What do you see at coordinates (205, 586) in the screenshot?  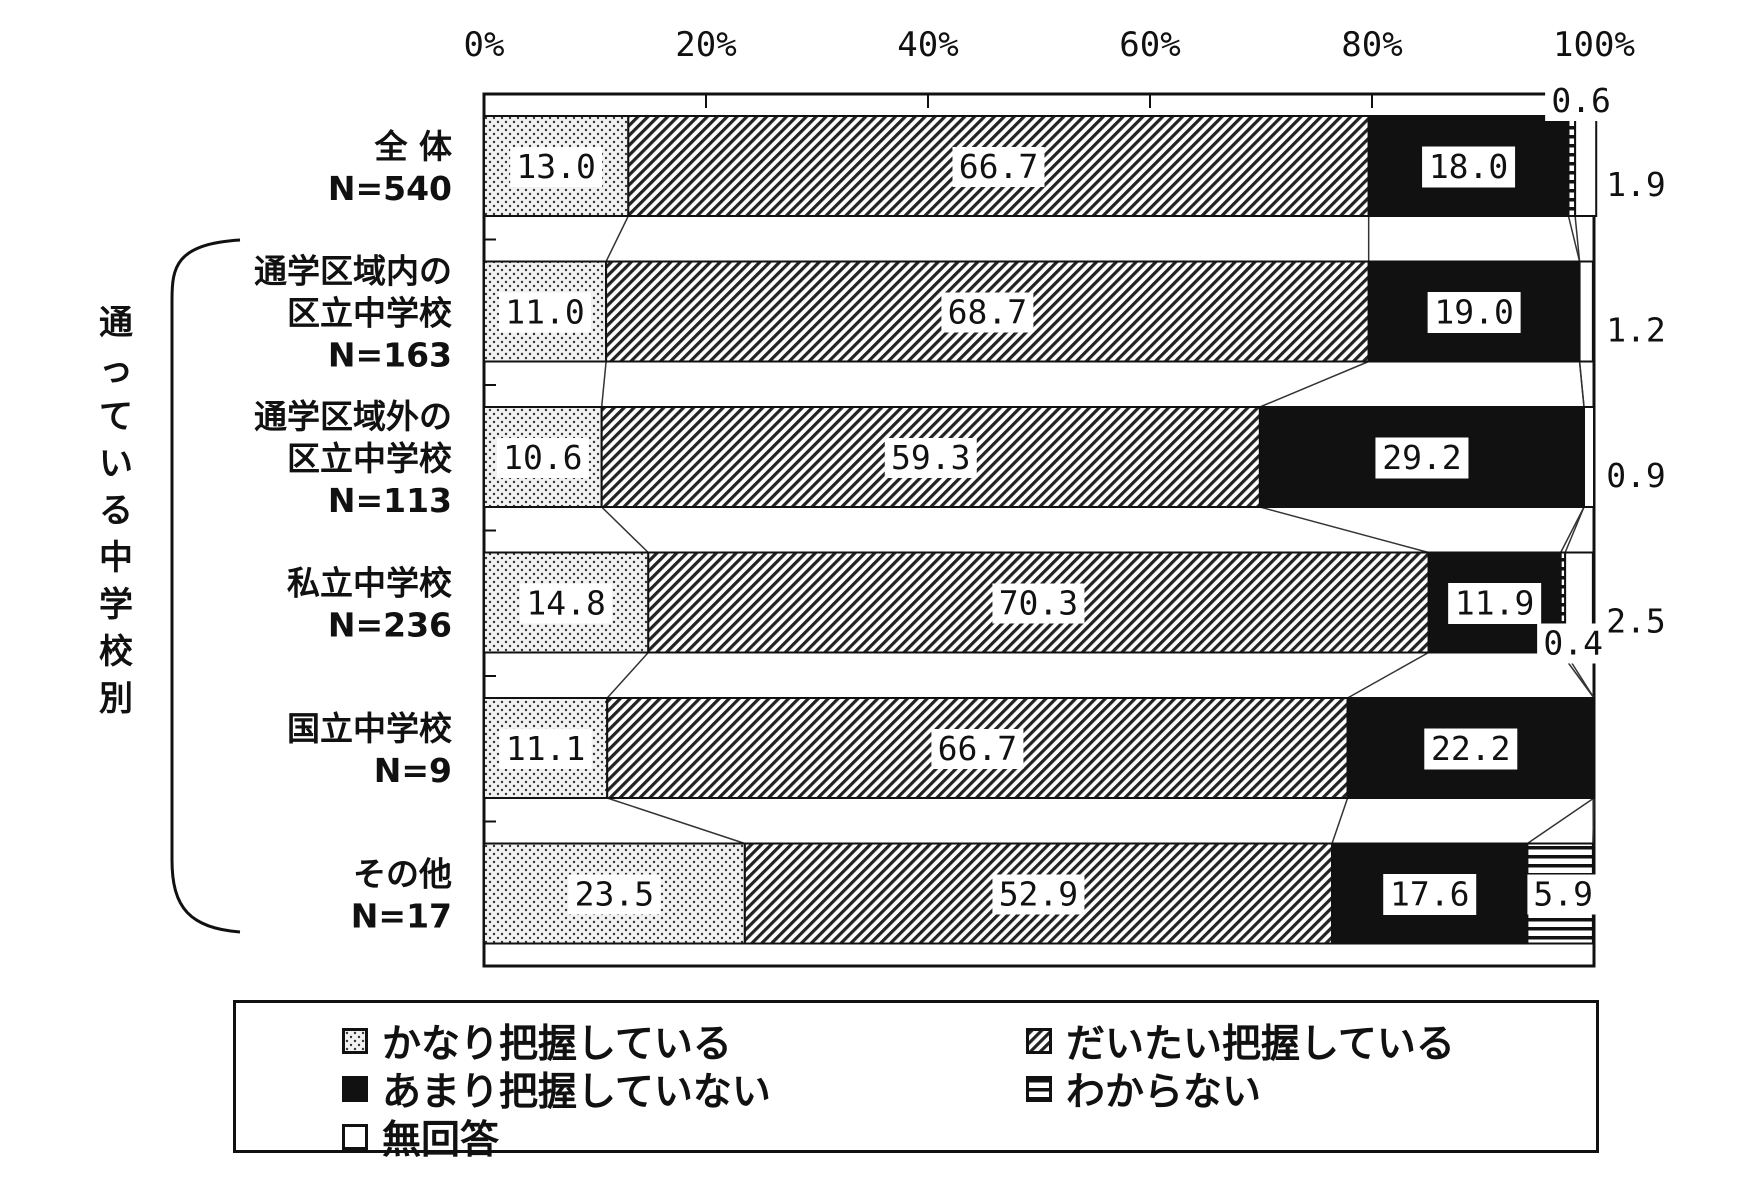 I see `group-bracket` at bounding box center [205, 586].